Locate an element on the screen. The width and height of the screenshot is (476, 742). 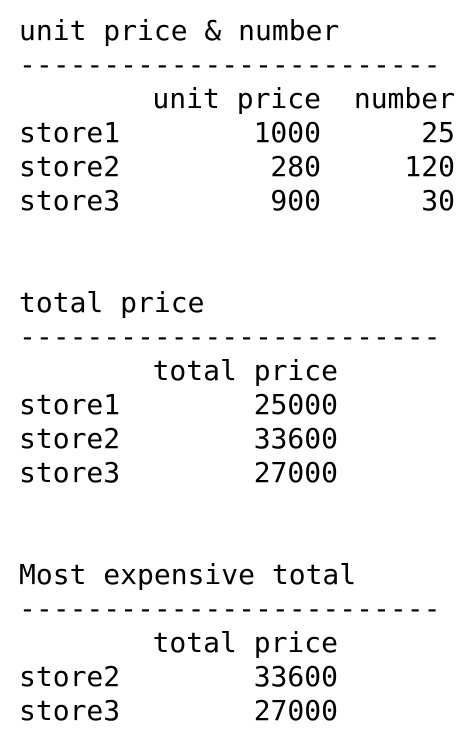
column-header: number is located at coordinates (404, 98).